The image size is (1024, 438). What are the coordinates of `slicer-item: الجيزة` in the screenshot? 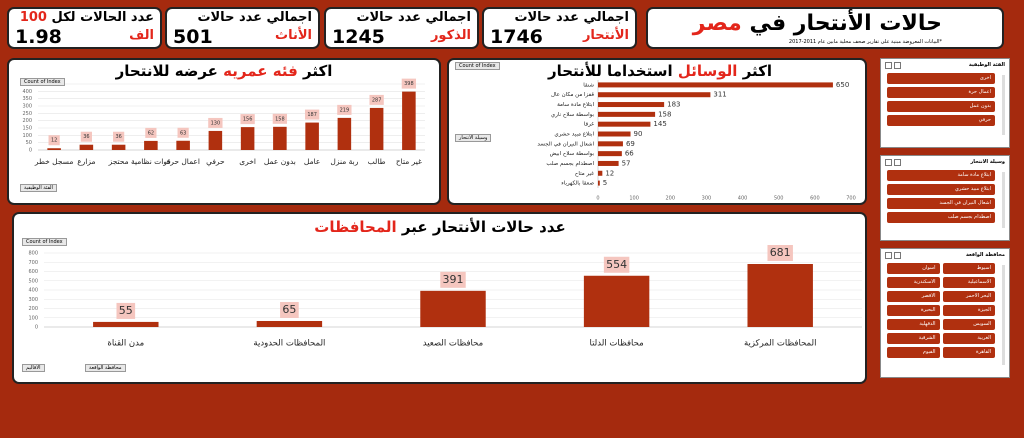 It's located at (968, 310).